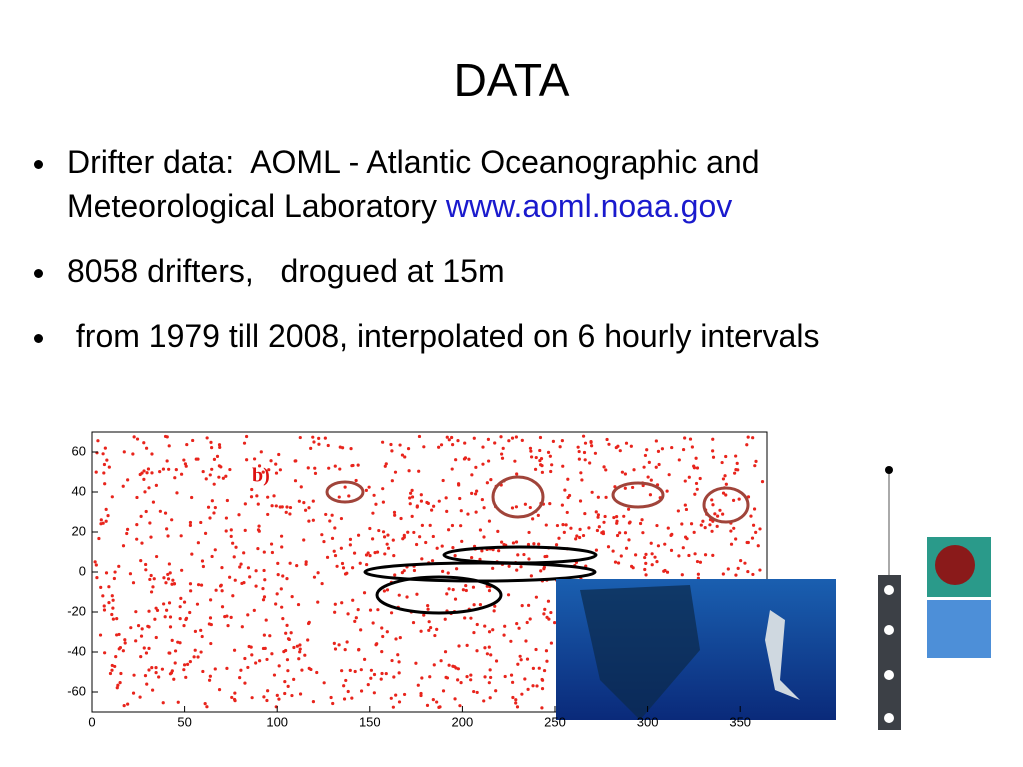 This screenshot has height=767, width=1023. What do you see at coordinates (955, 565) in the screenshot?
I see `buoy` at bounding box center [955, 565].